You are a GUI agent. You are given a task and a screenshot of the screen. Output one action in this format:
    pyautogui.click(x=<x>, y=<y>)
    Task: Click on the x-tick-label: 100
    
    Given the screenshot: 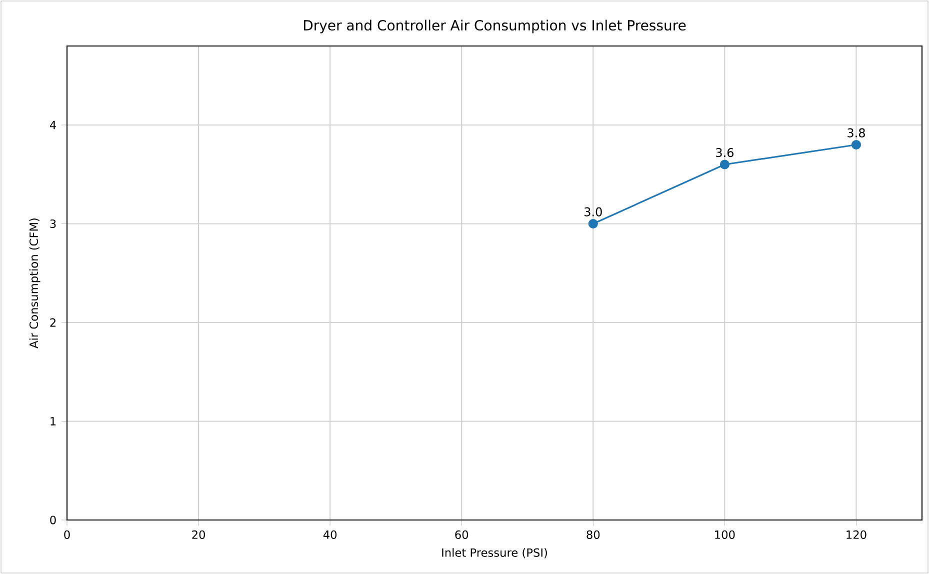 What is the action you would take?
    pyautogui.click(x=725, y=534)
    